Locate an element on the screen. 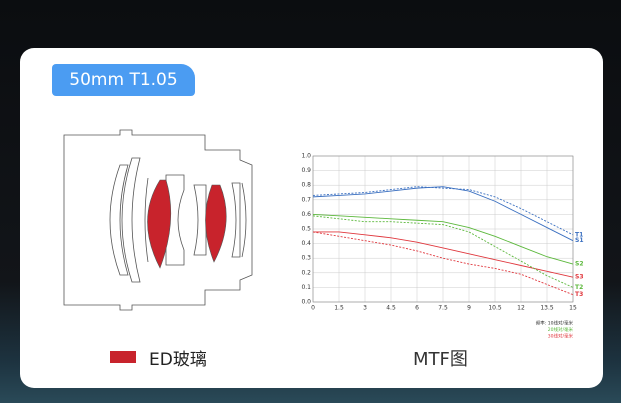 The image size is (621, 403). y-tick-label: 0.8 is located at coordinates (306, 185).